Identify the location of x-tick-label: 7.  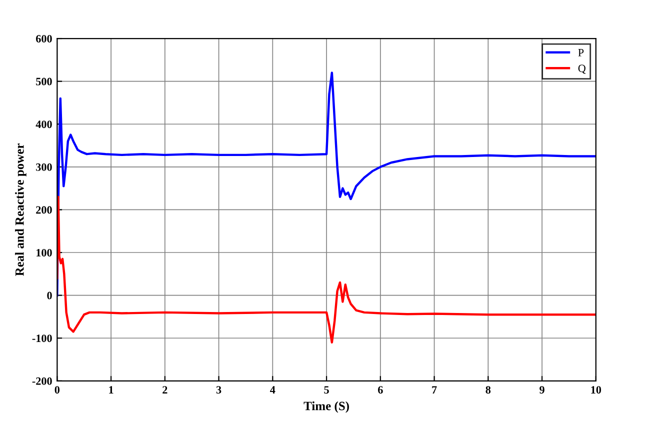
(434, 390).